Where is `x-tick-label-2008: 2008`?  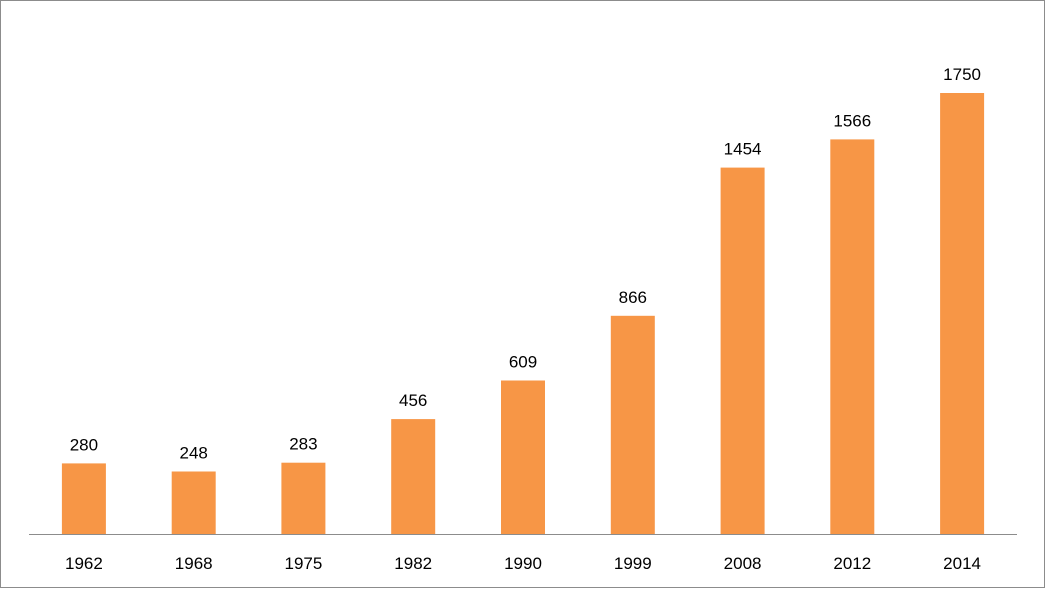 x-tick-label-2008: 2008 is located at coordinates (743, 563).